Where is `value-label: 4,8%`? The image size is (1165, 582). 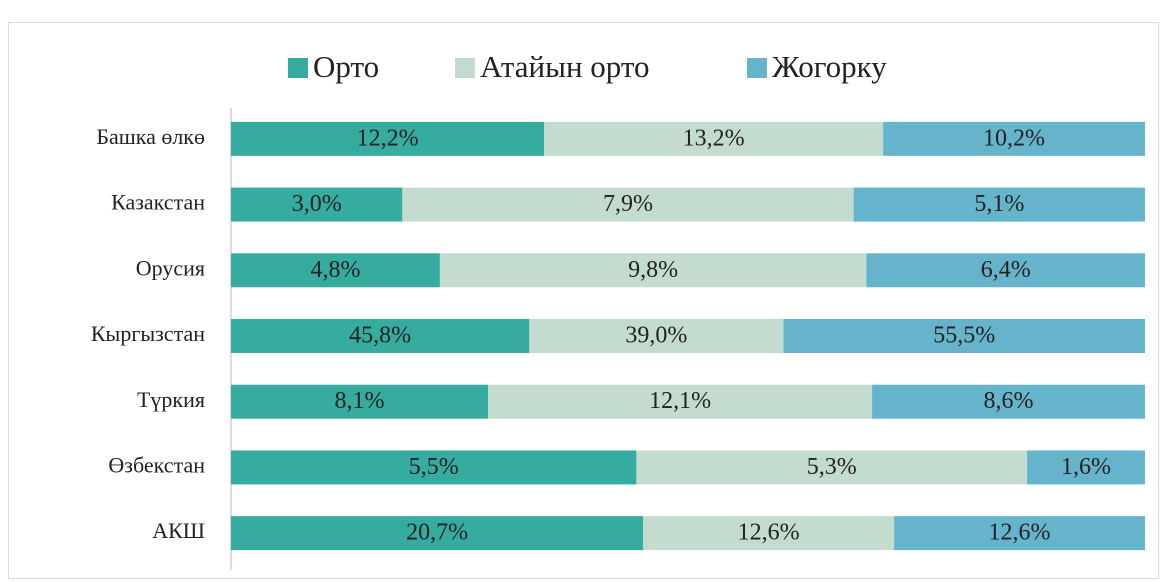 value-label: 4,8% is located at coordinates (335, 270).